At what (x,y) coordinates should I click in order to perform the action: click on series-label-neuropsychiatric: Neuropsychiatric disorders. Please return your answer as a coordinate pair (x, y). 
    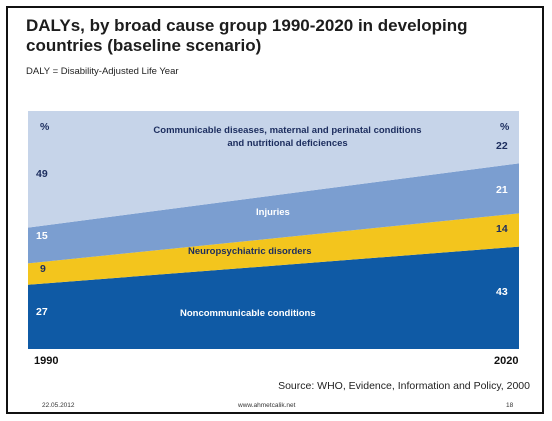
    Looking at the image, I should click on (250, 251).